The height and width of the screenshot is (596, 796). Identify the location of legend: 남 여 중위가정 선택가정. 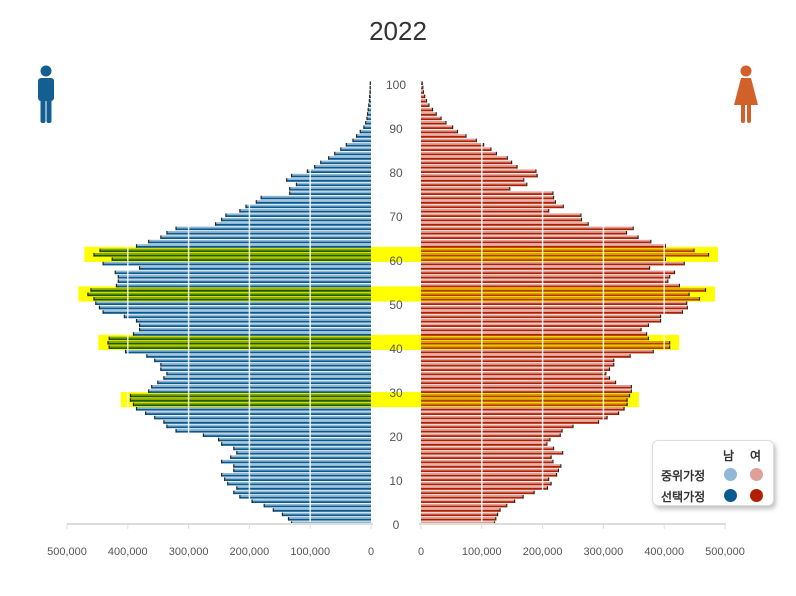
(713, 473).